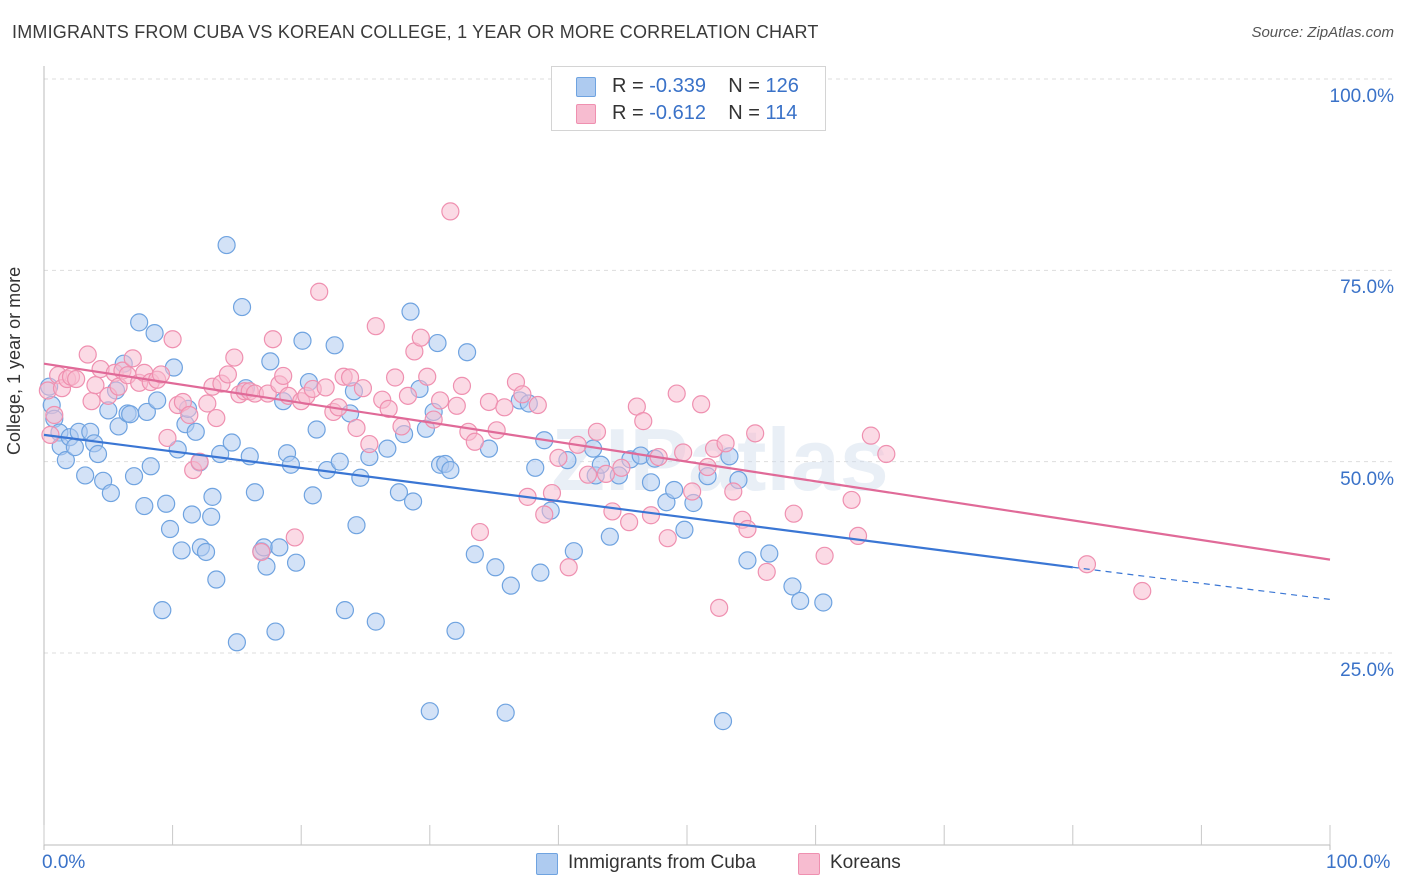 The height and width of the screenshot is (892, 1406). Describe the element at coordinates (1361, 96) in the screenshot. I see `y-tick-label: 100.0%` at that location.